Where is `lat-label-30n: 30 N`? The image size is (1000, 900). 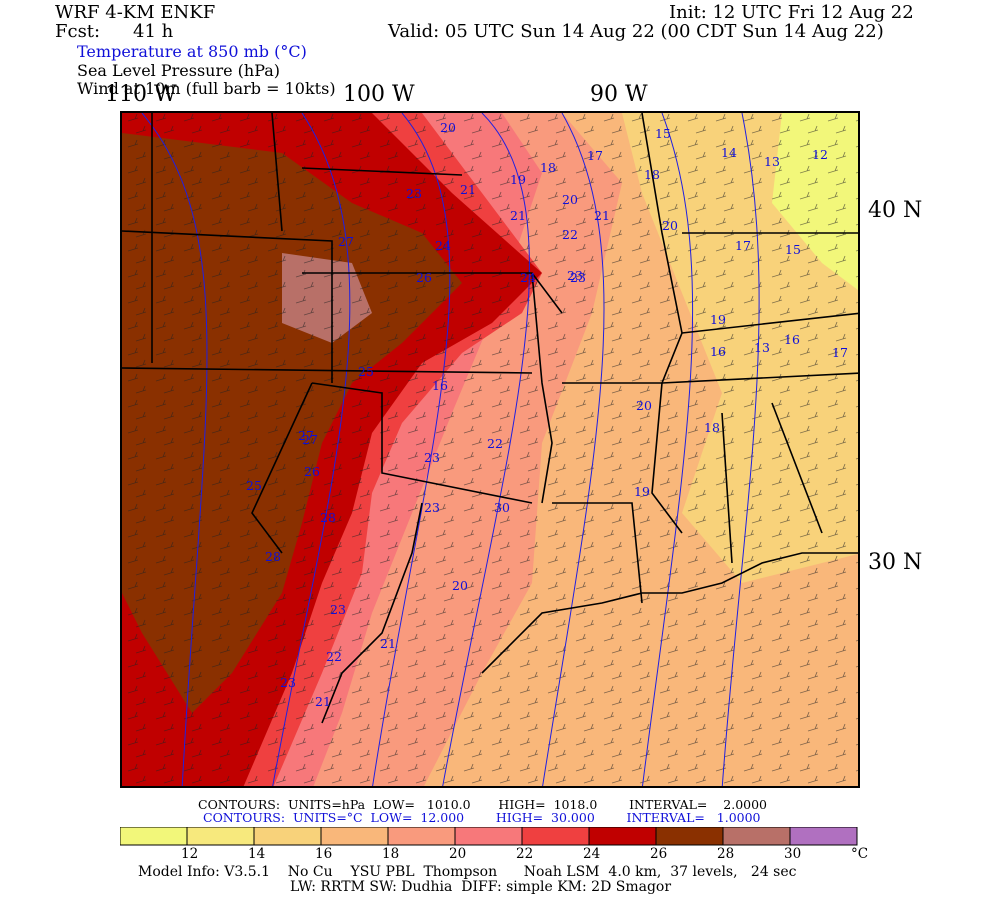 lat-label-30n: 30 N is located at coordinates (895, 562).